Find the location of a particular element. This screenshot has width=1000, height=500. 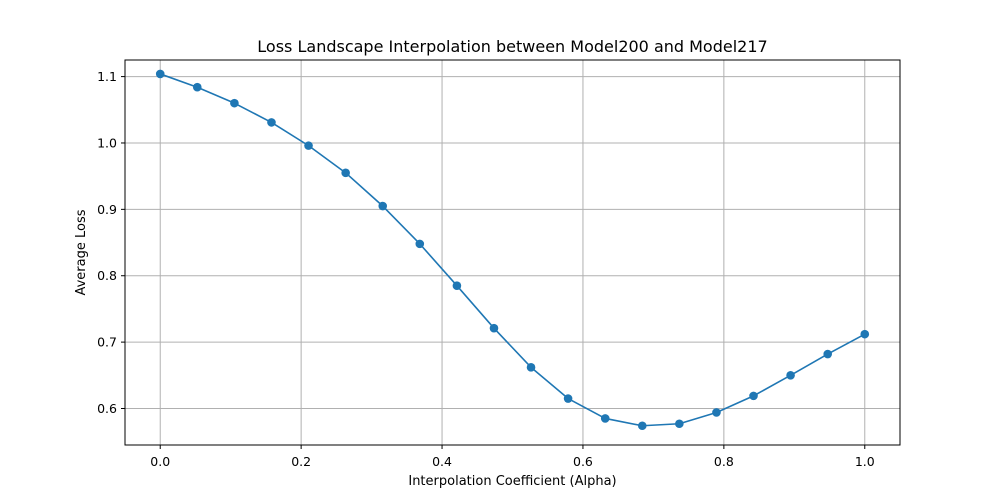

x-tick-label: 0.8 is located at coordinates (724, 461).